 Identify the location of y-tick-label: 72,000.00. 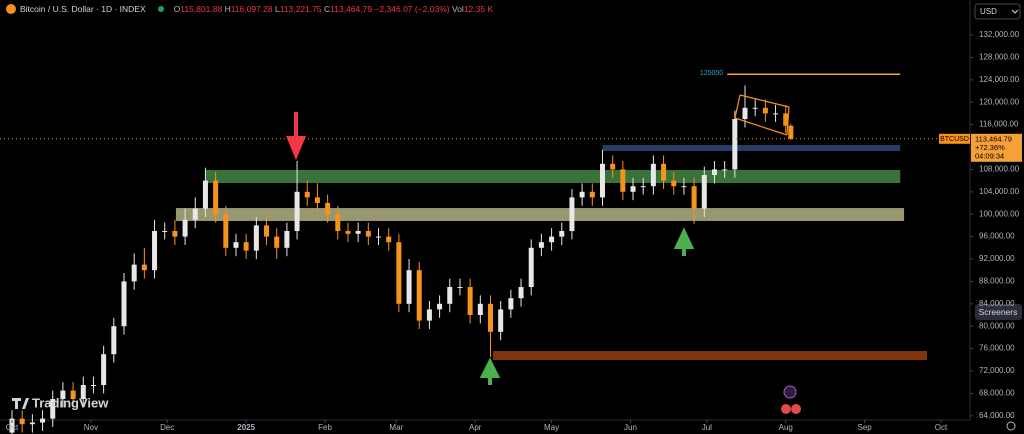
(997, 370).